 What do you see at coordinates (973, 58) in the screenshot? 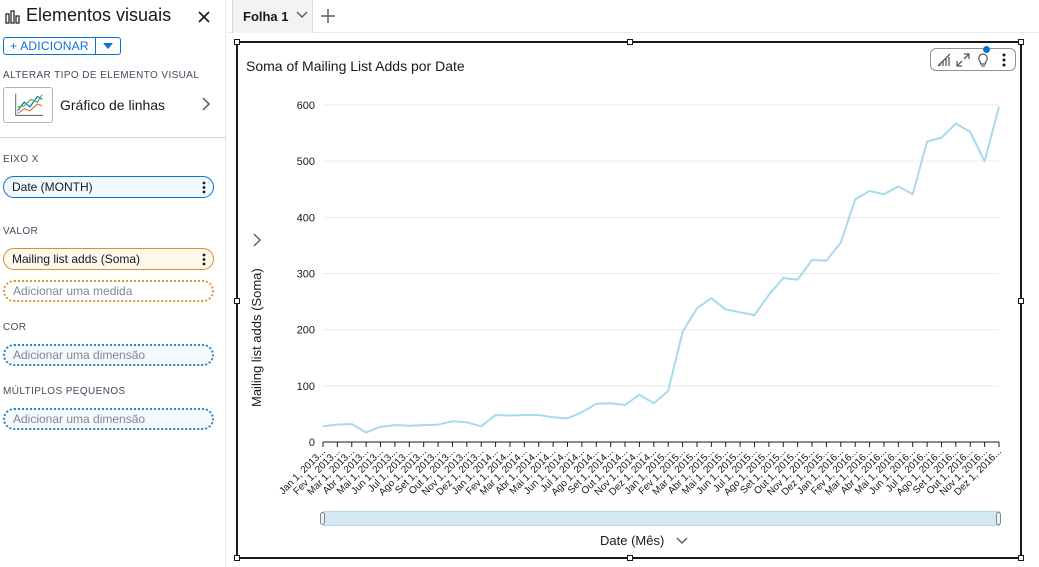
I see `visual-toolbar` at bounding box center [973, 58].